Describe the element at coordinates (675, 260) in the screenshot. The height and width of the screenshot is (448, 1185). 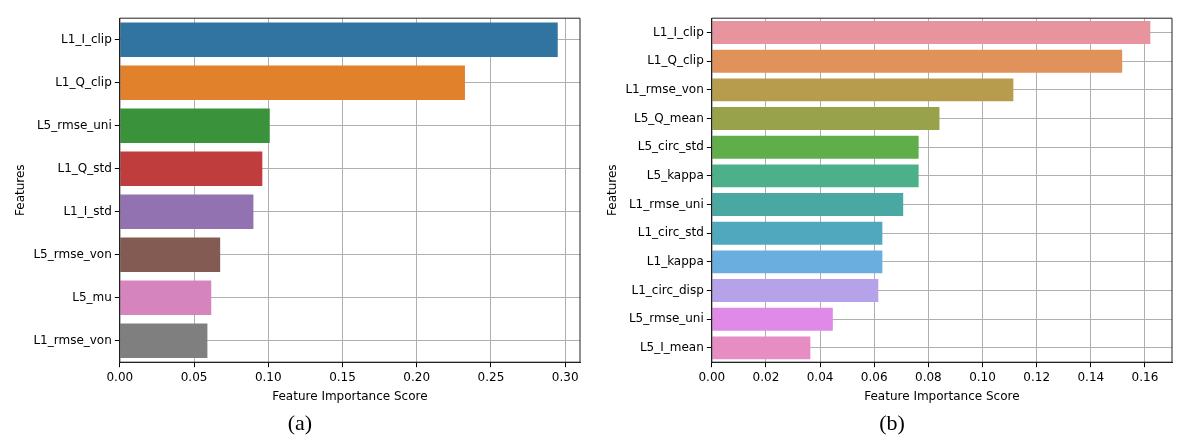
I see `y-tick-label: L1_kappa` at that location.